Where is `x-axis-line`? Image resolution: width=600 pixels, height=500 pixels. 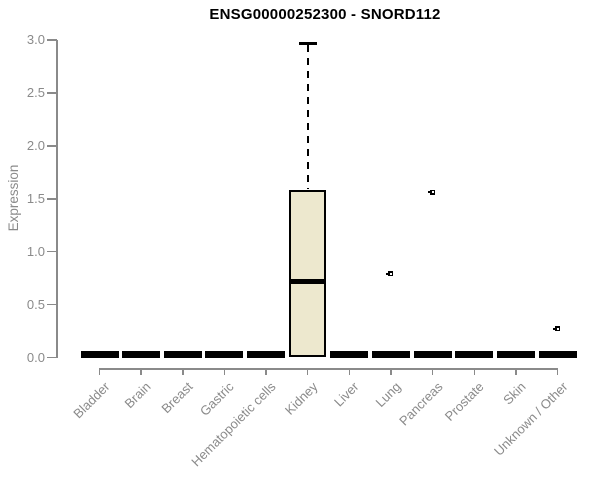 x-axis-line is located at coordinates (328, 369).